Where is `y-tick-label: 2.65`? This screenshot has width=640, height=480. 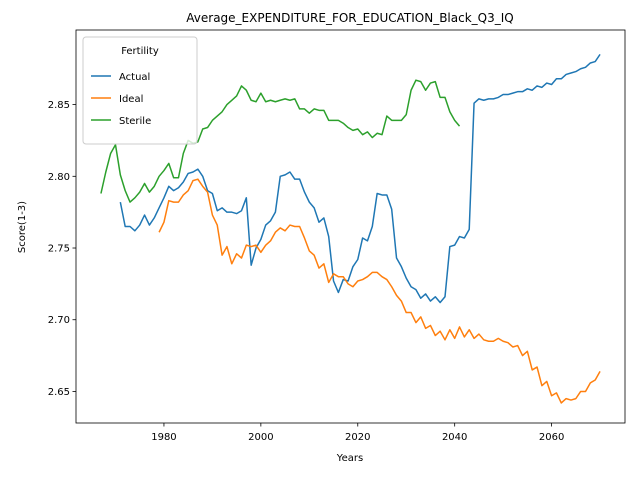
y-tick-label: 2.65 is located at coordinates (59, 392).